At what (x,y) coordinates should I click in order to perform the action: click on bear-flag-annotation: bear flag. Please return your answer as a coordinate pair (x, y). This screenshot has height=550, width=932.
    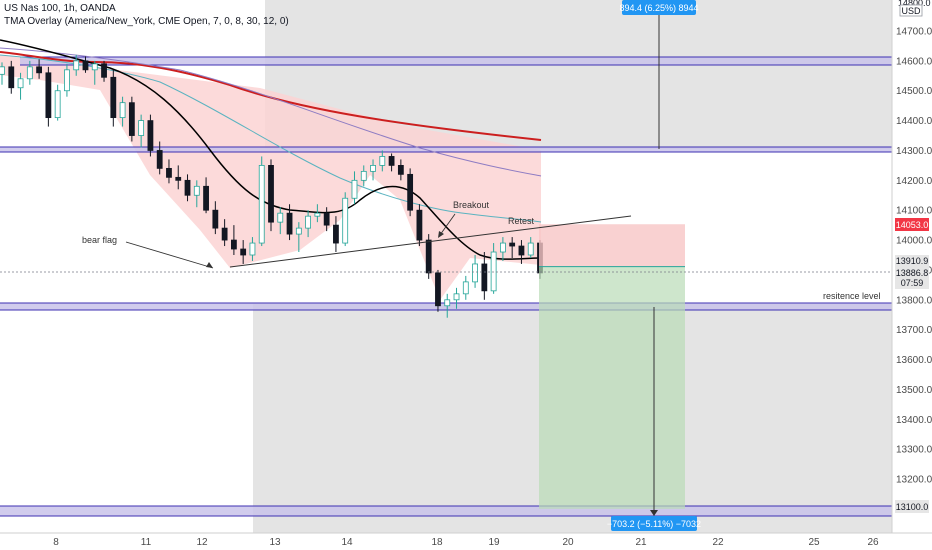
    Looking at the image, I should click on (99, 240).